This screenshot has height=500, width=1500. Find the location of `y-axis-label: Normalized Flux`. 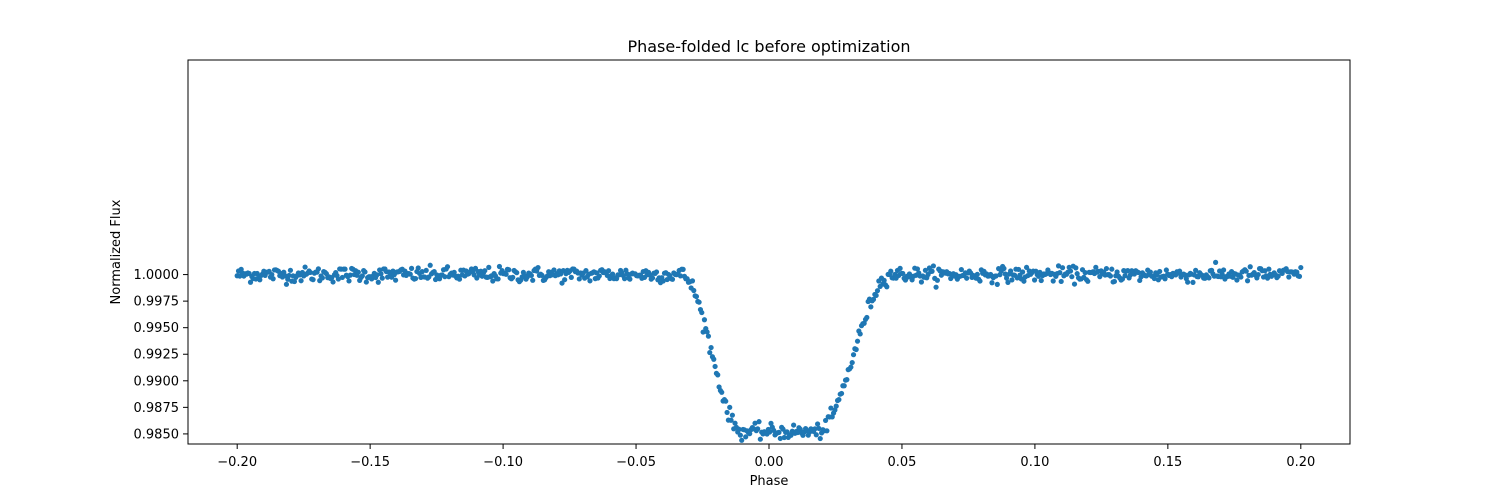

y-axis-label: Normalized Flux is located at coordinates (116, 251).